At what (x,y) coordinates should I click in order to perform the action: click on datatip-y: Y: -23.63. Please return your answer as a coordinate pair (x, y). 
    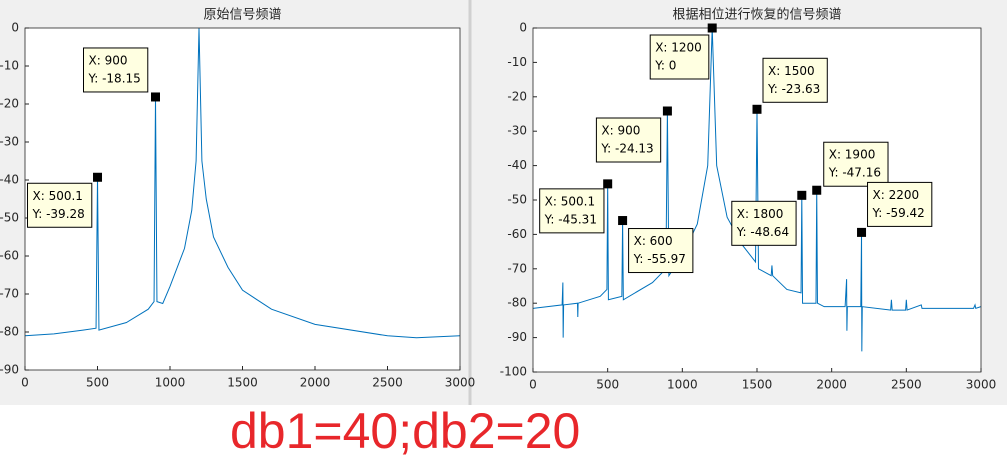
    Looking at the image, I should click on (793, 89).